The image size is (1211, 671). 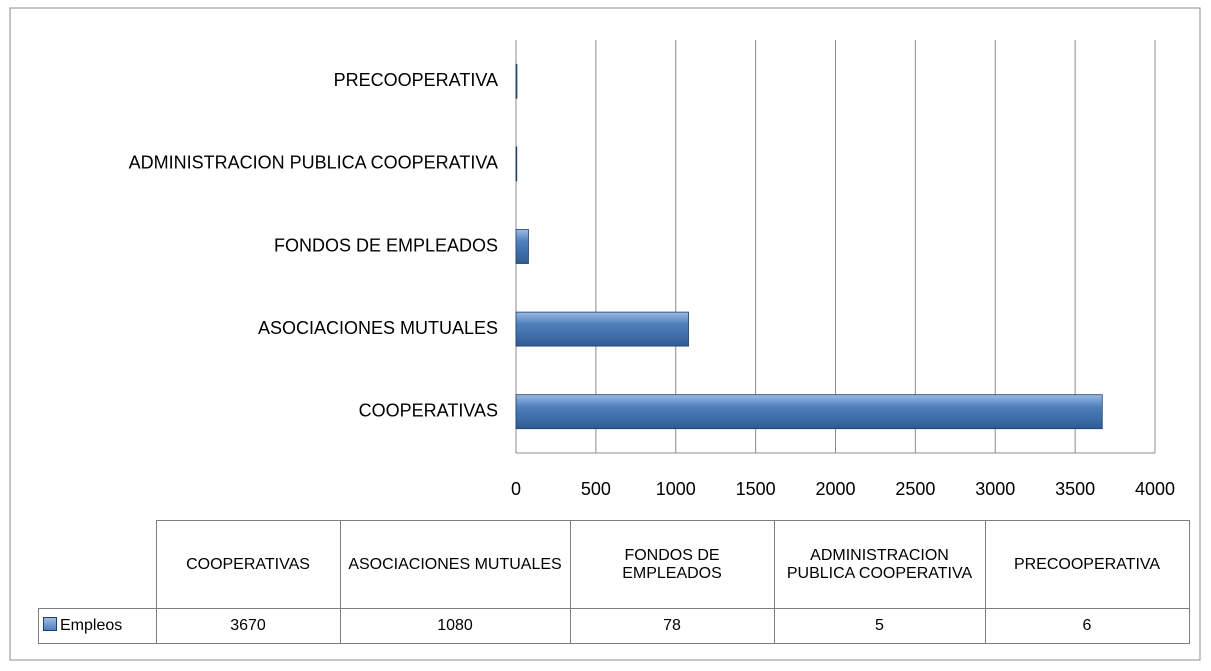 I want to click on table-header: PRECOOPERATIVA, so click(x=1087, y=564).